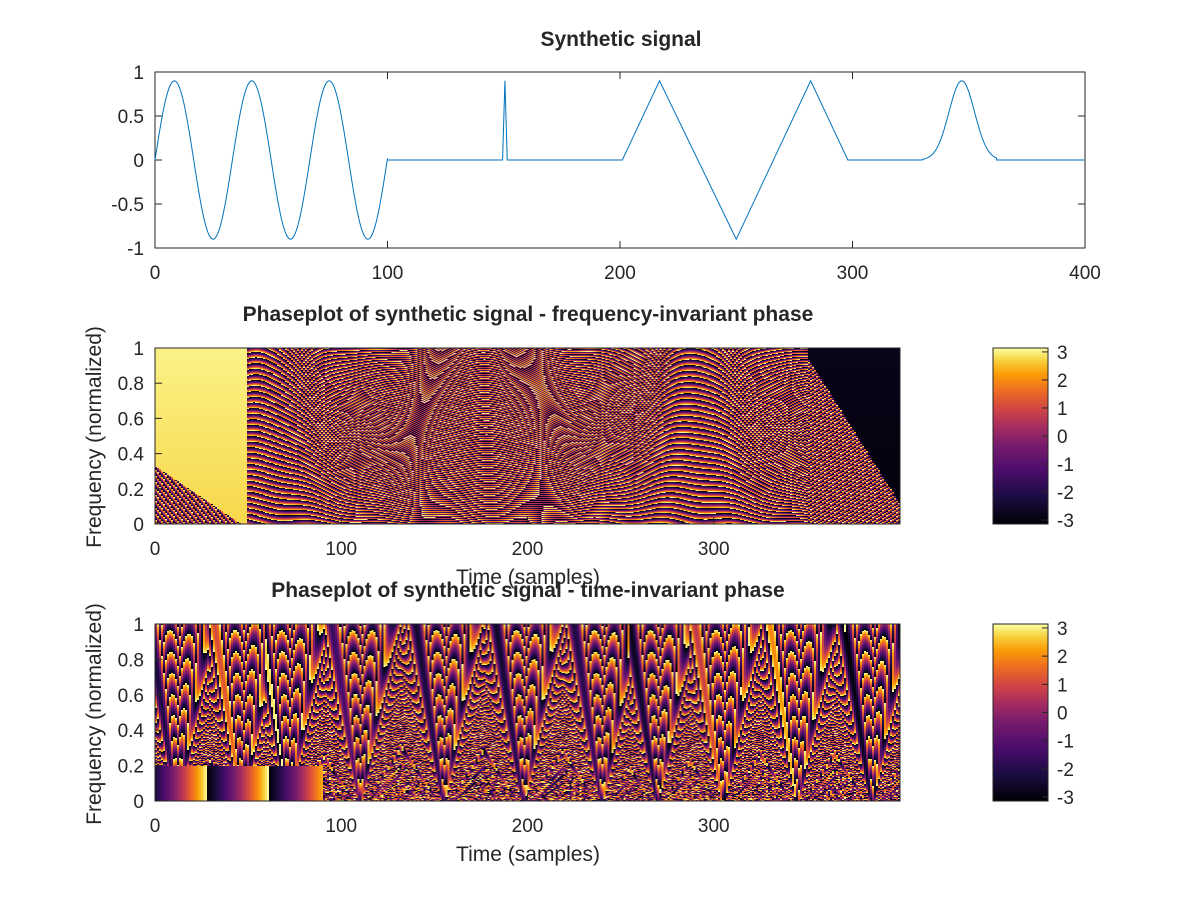  What do you see at coordinates (138, 802) in the screenshot?
I see `phaseplot-time-y-tick-label: 0` at bounding box center [138, 802].